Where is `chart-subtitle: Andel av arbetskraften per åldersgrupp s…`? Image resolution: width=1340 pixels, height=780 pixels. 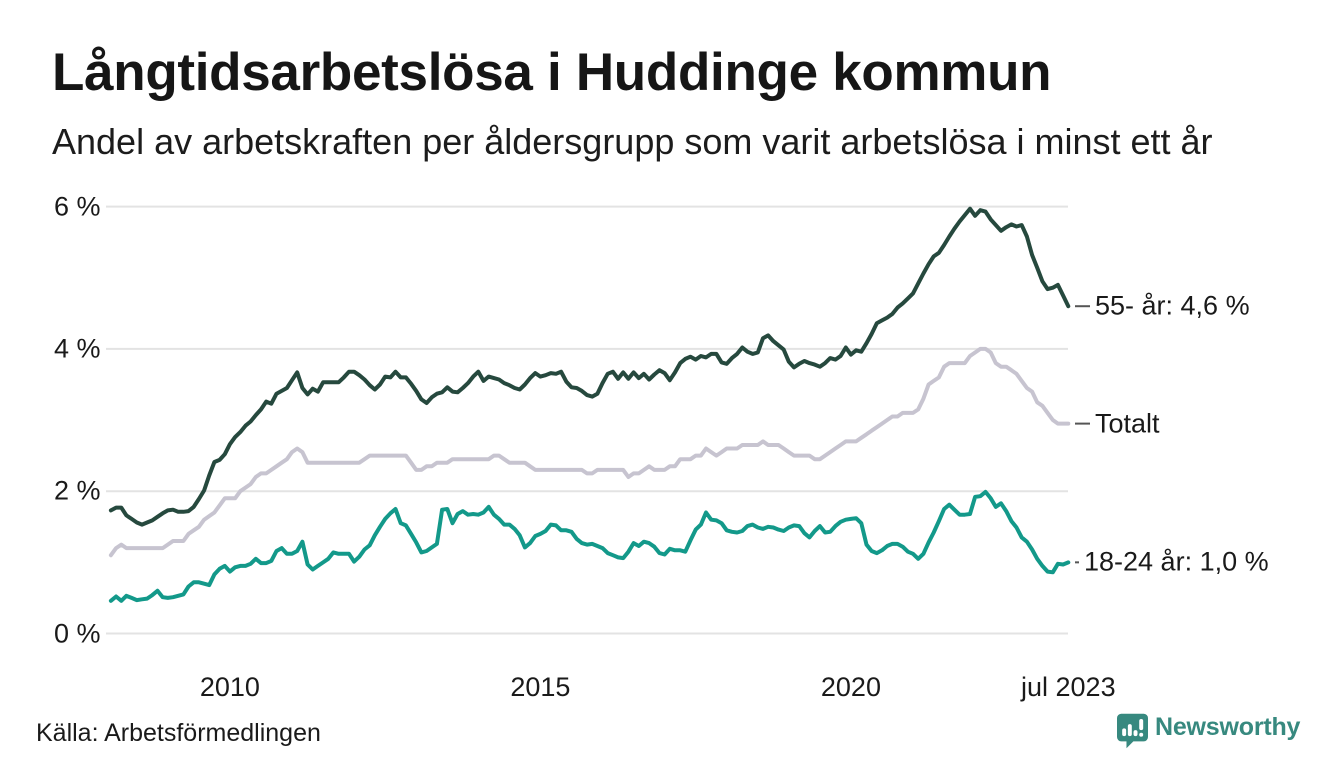
chart-subtitle: Andel av arbetskraften per åldersgrupp s… is located at coordinates (632, 141).